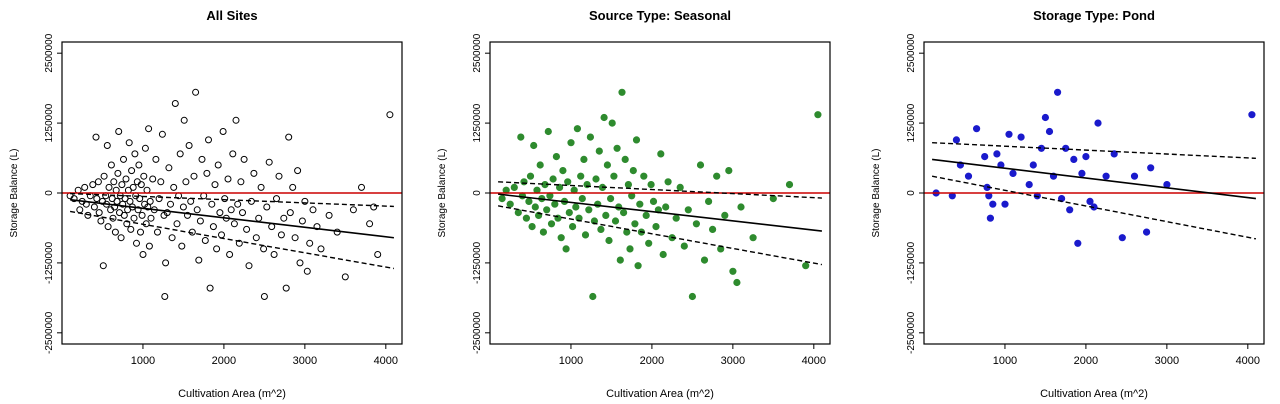 The width and height of the screenshot is (1280, 404). I want to click on points-group, so click(230, 194).